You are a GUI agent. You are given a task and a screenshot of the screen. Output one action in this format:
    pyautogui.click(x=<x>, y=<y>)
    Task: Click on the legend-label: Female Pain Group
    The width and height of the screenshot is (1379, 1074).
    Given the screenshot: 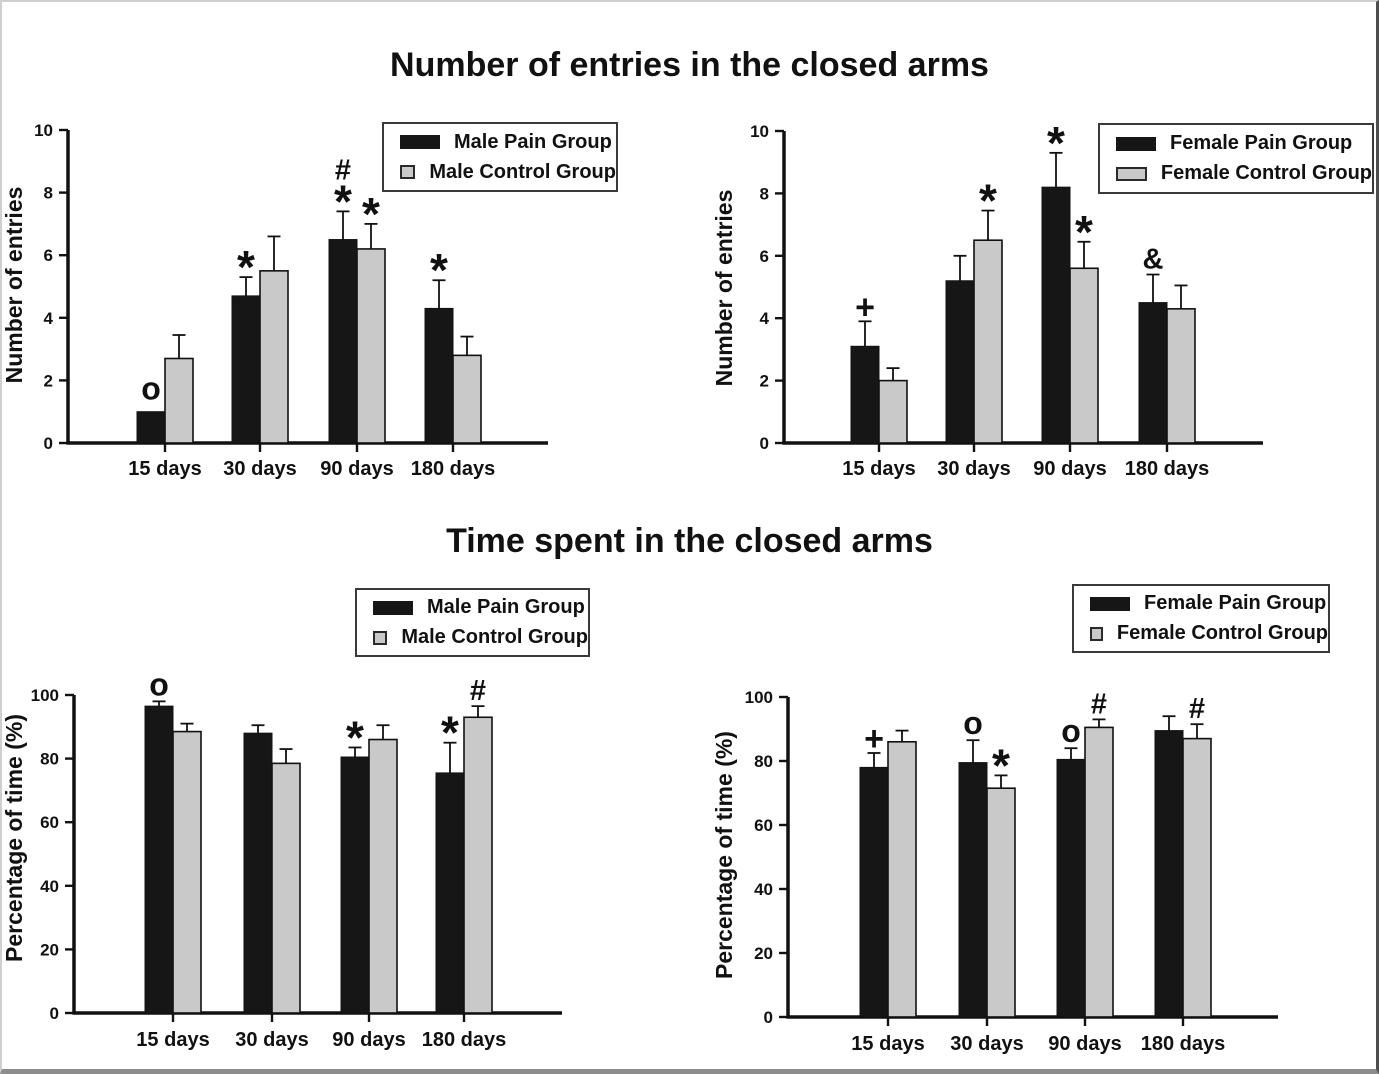 What is the action you would take?
    pyautogui.click(x=1261, y=143)
    